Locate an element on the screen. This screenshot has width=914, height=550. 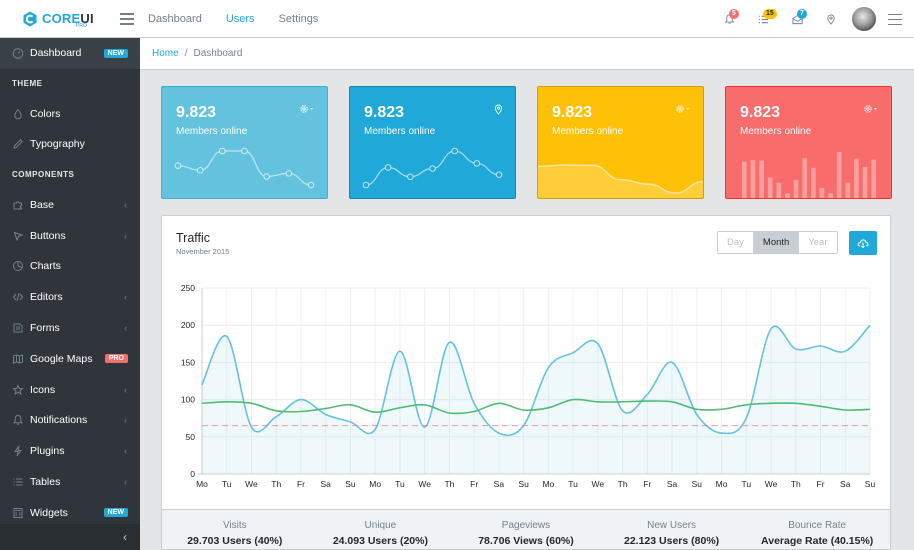
energy-icon is located at coordinates (18, 451).